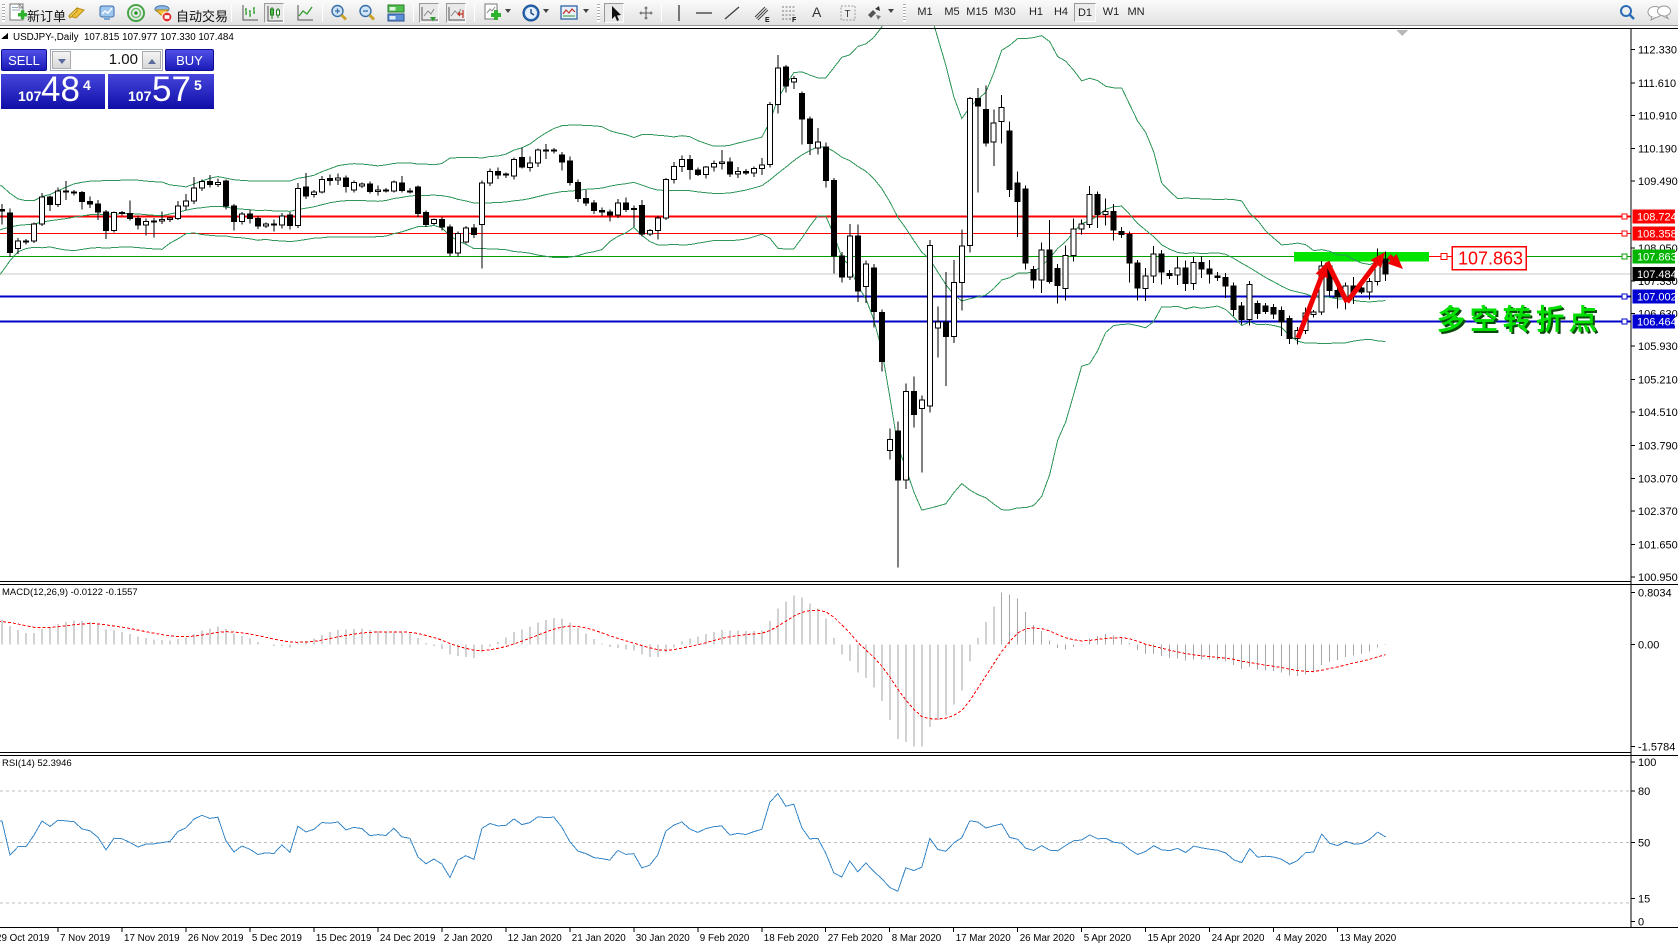 The width and height of the screenshot is (1678, 950). I want to click on svg-text: 102.370, so click(1658, 512).